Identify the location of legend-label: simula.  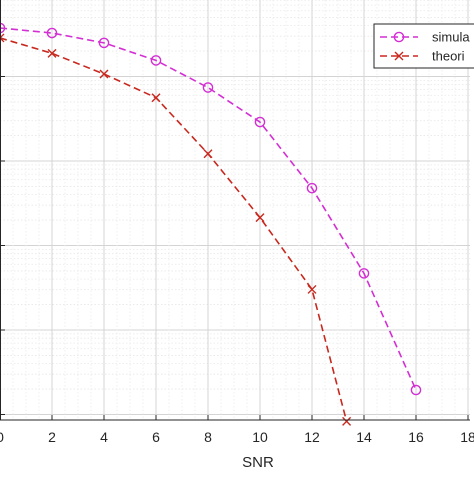
(451, 37).